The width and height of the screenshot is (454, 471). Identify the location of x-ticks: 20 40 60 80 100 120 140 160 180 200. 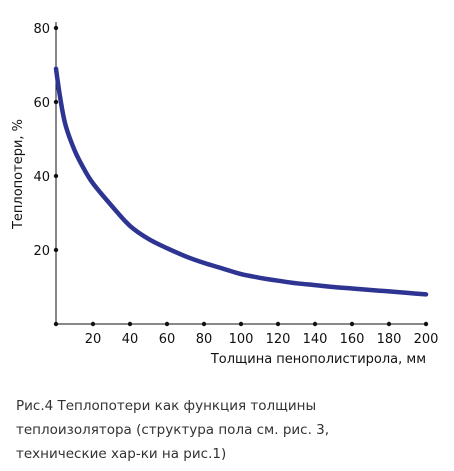
(246, 334).